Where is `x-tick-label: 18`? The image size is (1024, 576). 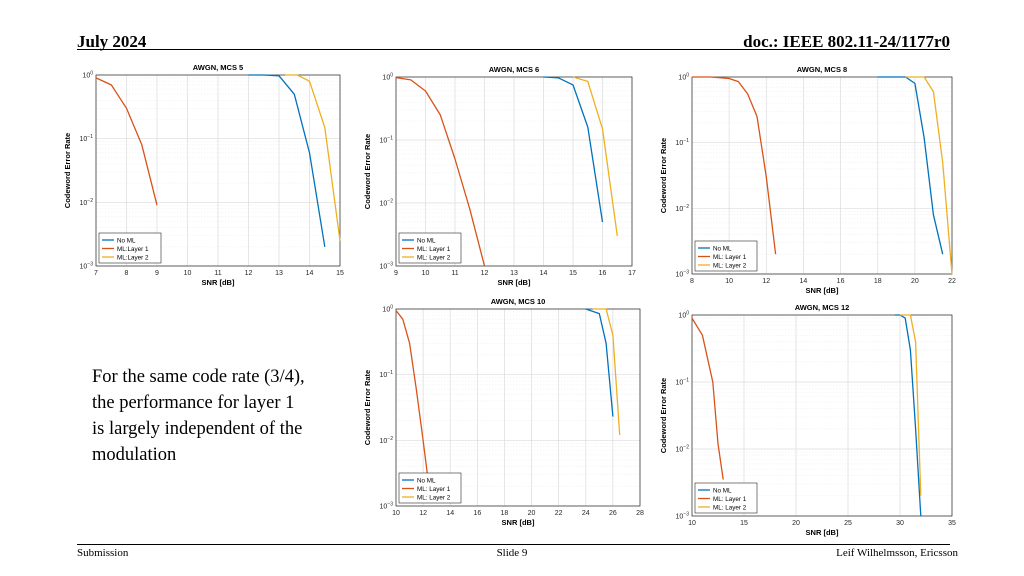
x-tick-label: 18 is located at coordinates (505, 513).